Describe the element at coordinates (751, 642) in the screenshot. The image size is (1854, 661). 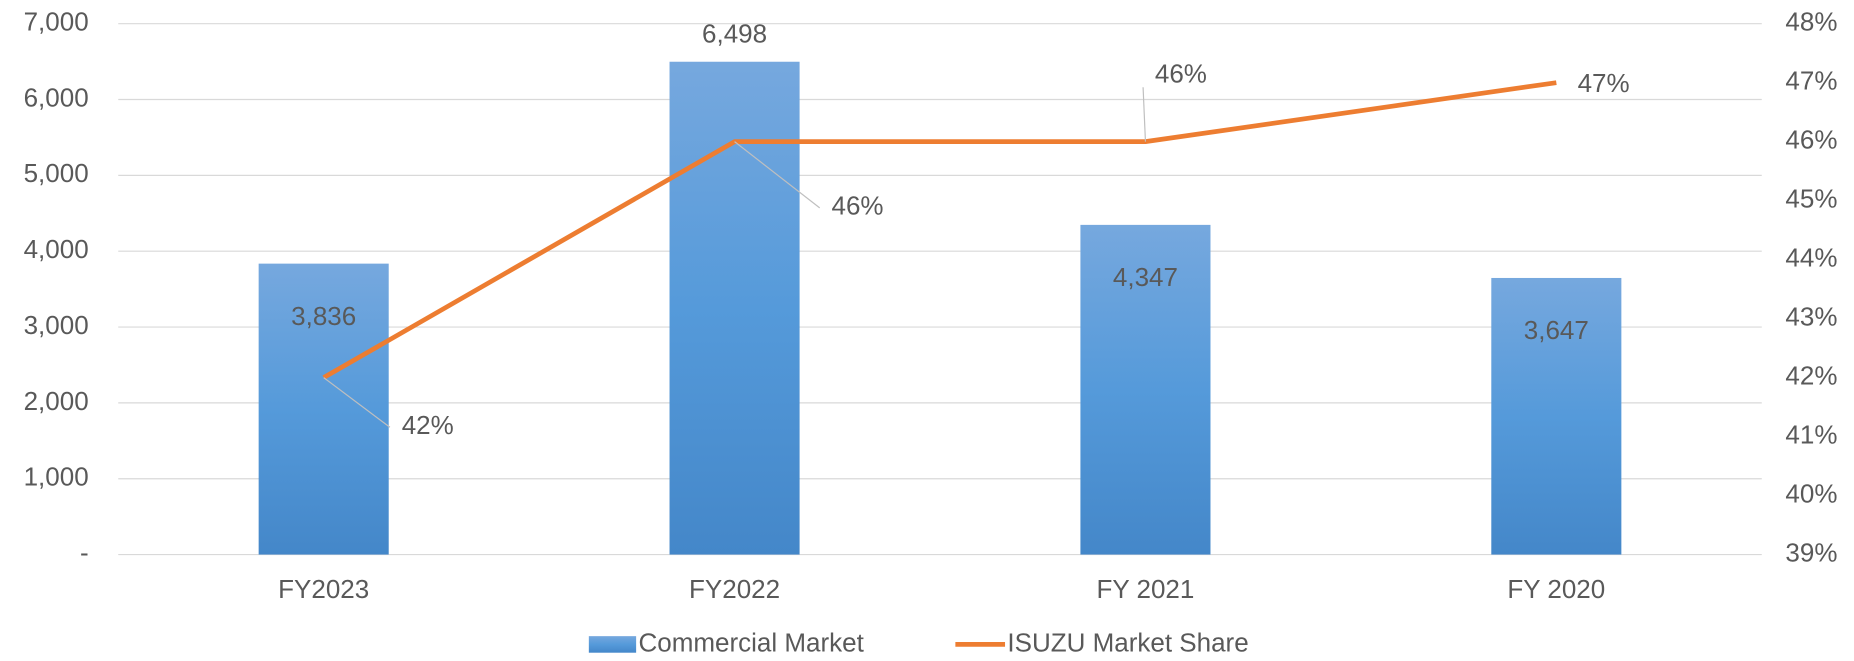
I see `legend-label: Commercial Market` at that location.